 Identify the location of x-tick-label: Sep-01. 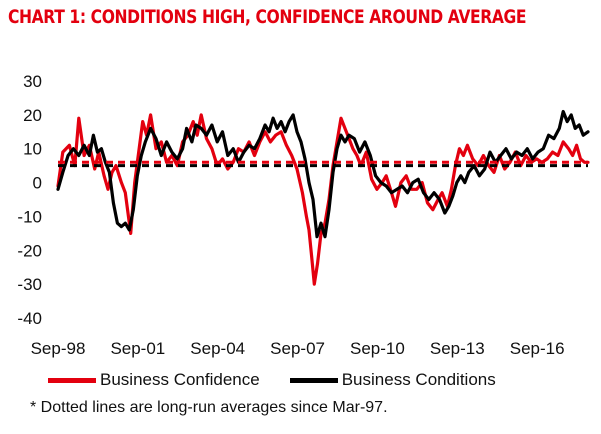
(137, 348).